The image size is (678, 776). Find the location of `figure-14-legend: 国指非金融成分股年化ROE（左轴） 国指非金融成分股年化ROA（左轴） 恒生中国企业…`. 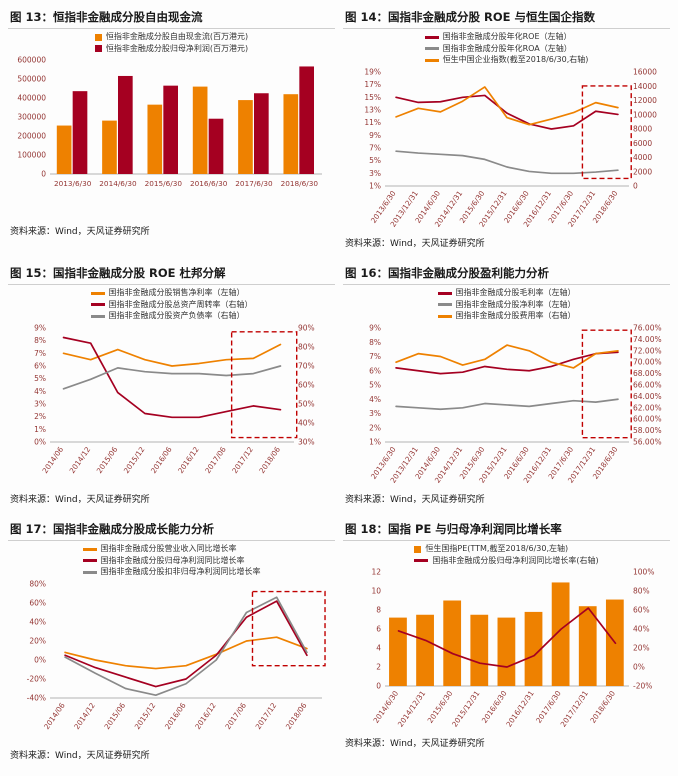

figure-14-legend: 国指非金融成分股年化ROE（左轴） 国指非金融成分股年化ROA（左轴） 恒生中国企业… is located at coordinates (506, 49).